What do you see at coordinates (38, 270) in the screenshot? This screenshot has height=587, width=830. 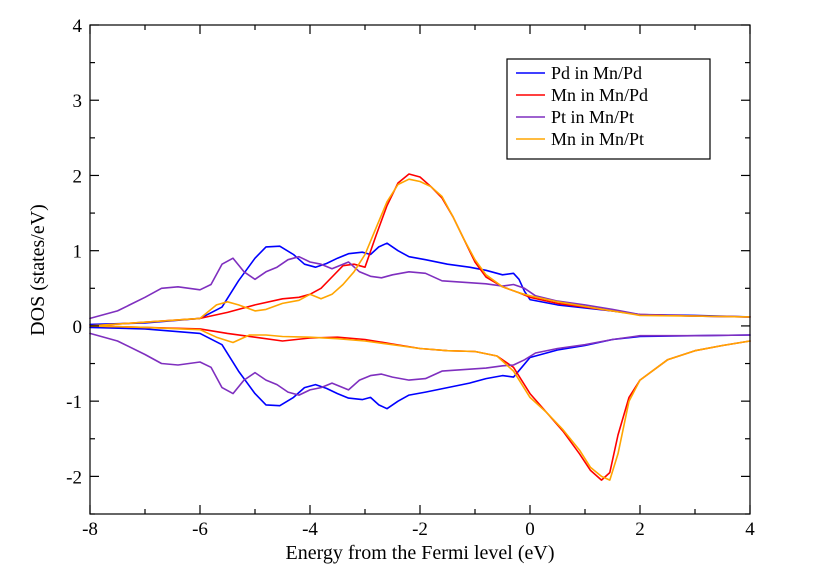 I see `y-axis-label: DOS (states/eV)` at bounding box center [38, 270].